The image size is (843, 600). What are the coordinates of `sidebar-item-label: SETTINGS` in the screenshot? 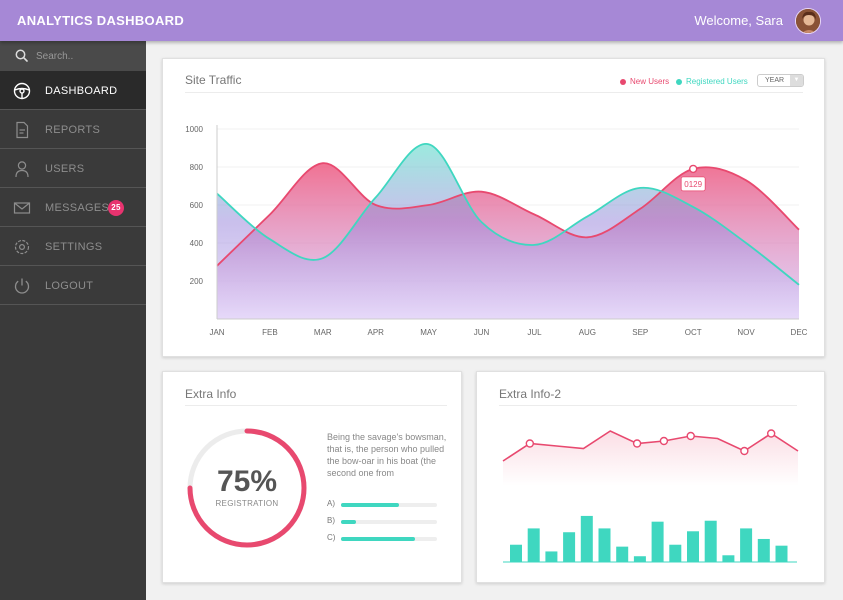 It's located at (74, 247).